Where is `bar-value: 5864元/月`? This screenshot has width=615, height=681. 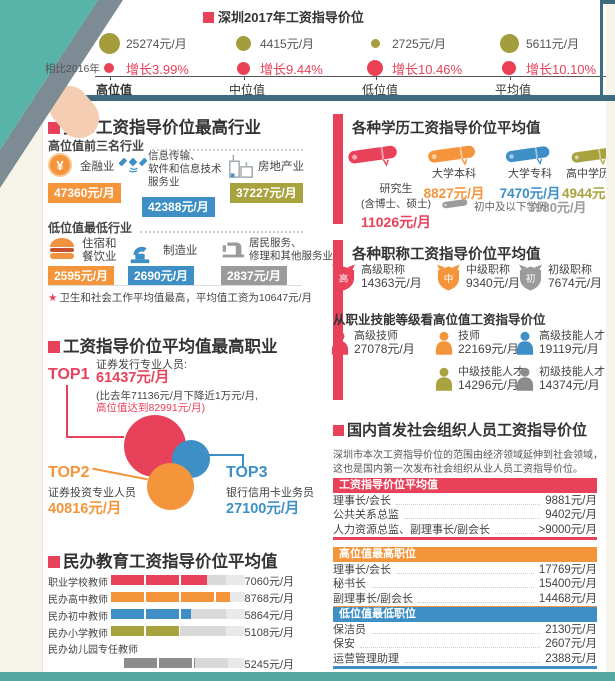
bar-value: 5864元/月 is located at coordinates (269, 616).